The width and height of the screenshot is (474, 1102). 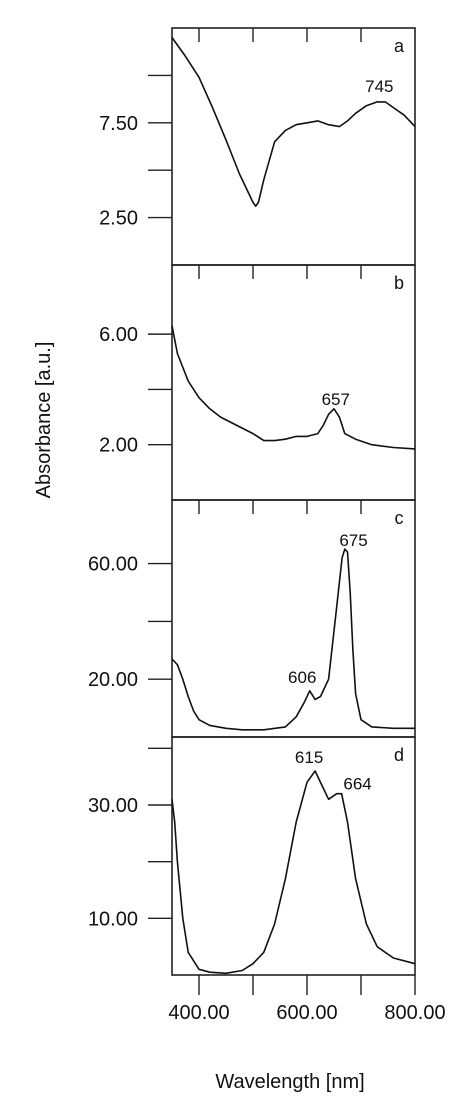 What do you see at coordinates (379, 86) in the screenshot?
I see `panel-a-peak-label: 745` at bounding box center [379, 86].